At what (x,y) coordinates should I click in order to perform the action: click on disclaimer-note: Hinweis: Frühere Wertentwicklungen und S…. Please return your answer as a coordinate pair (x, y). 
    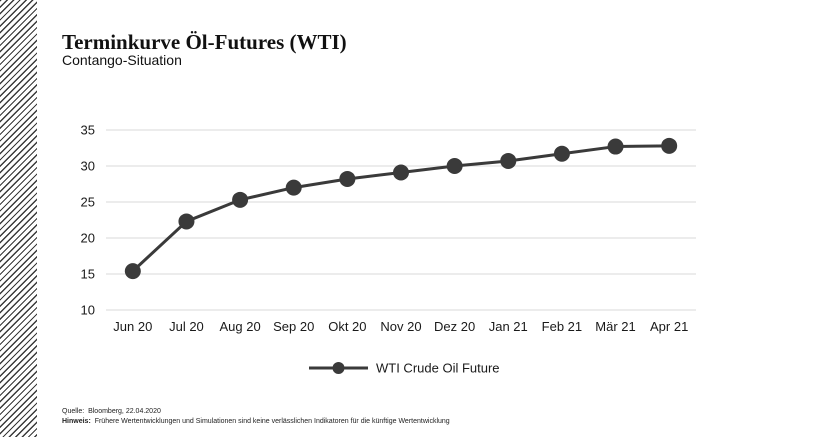
    Looking at the image, I should click on (256, 421).